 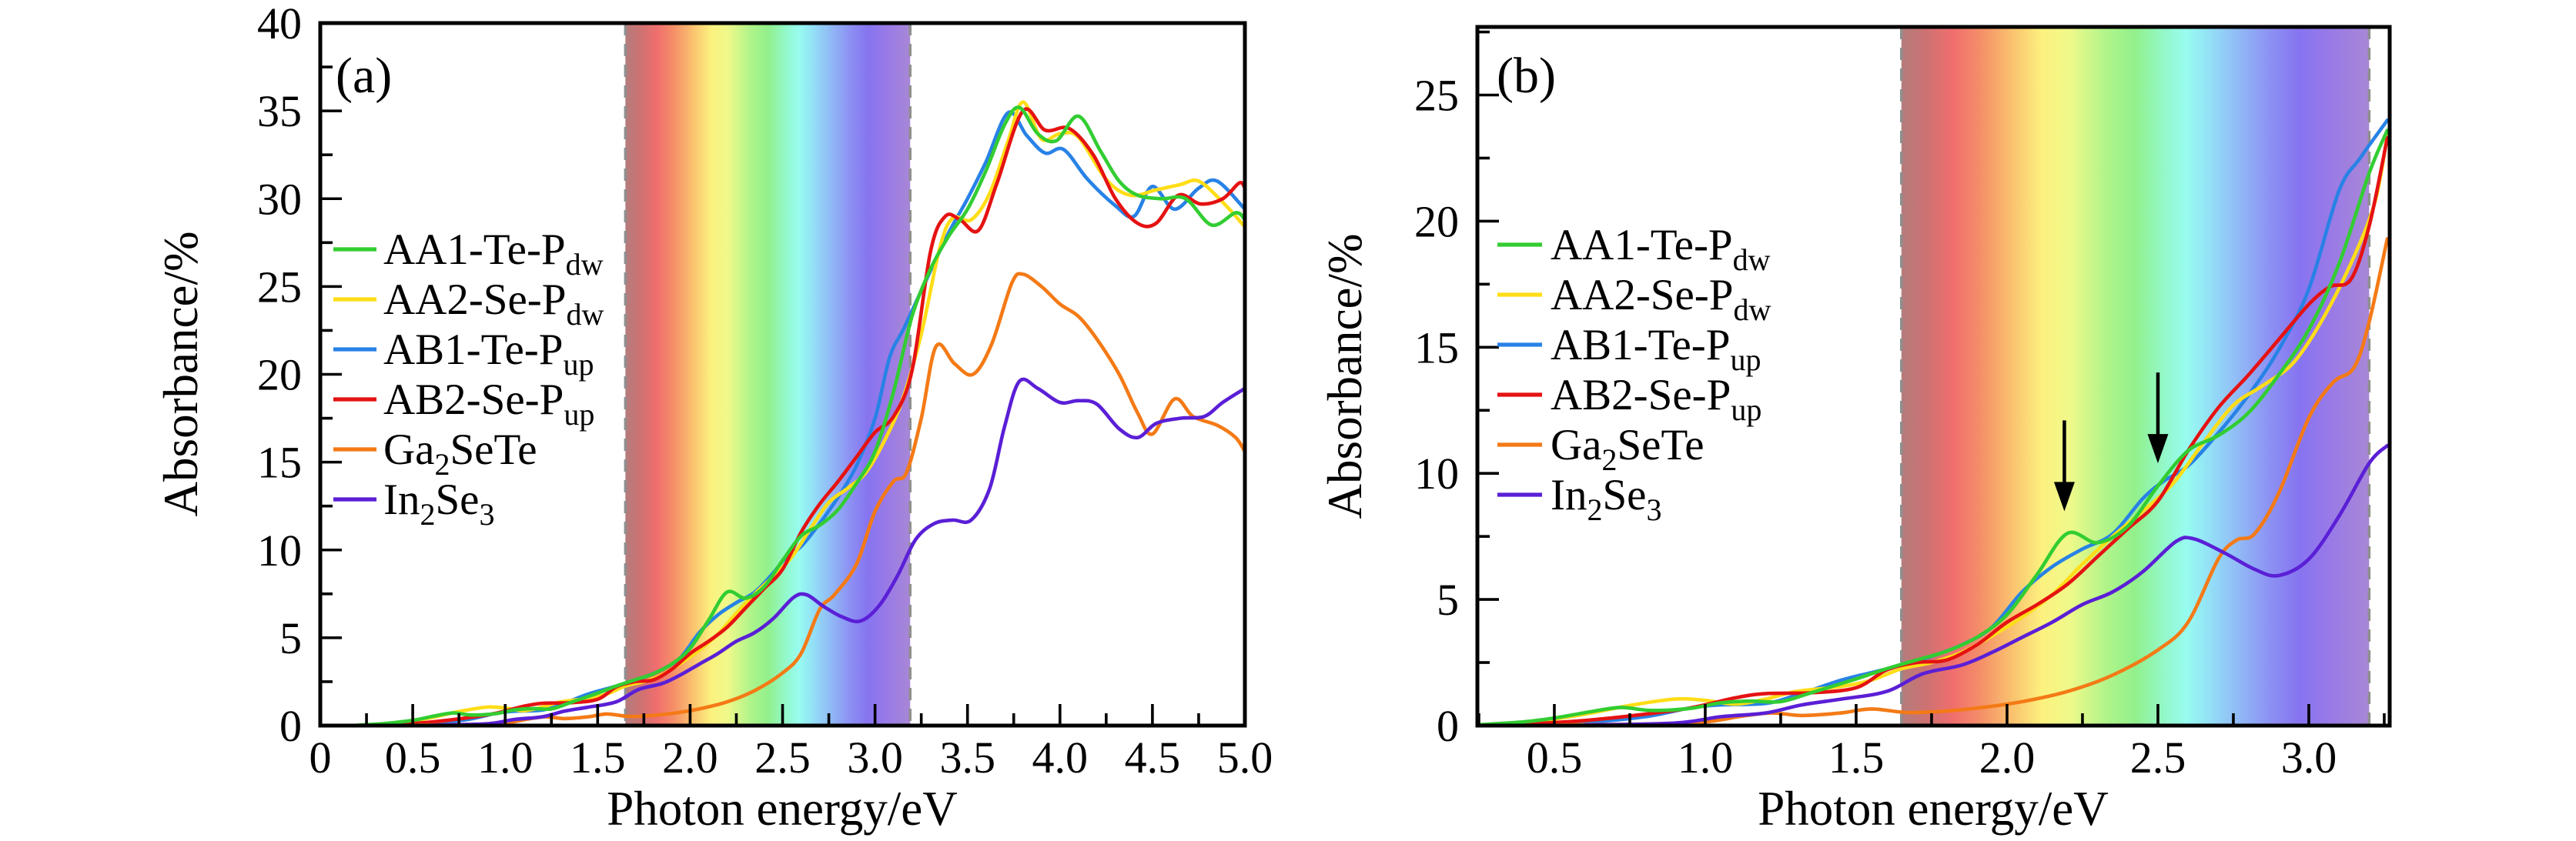 I want to click on panel-b-y-axis-title: Absorbance/%, so click(x=1345, y=377).